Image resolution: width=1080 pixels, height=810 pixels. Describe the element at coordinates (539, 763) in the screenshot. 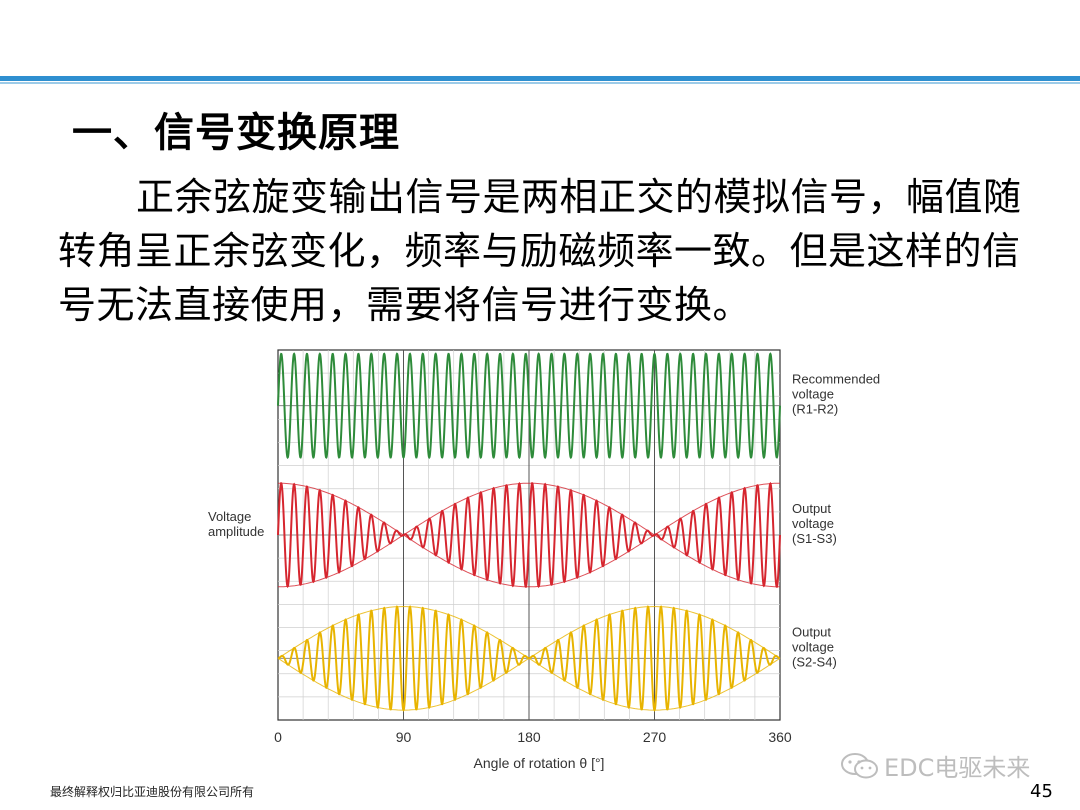

I see `x-axis-label: Angle of rotation θ [°]` at that location.